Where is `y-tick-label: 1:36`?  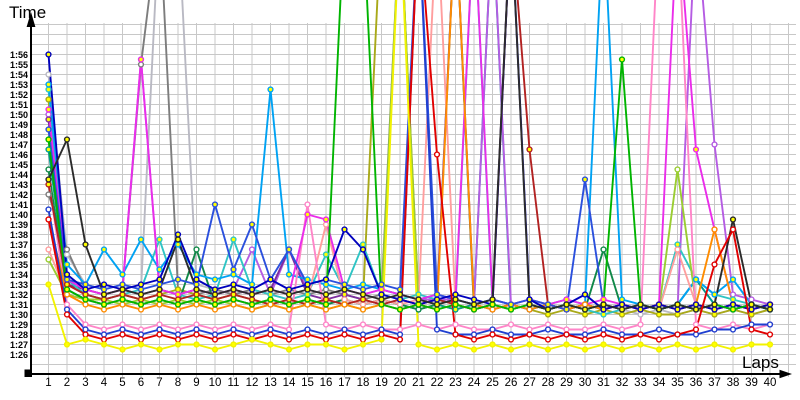
y-tick-label: 1:36 is located at coordinates (18, 254).